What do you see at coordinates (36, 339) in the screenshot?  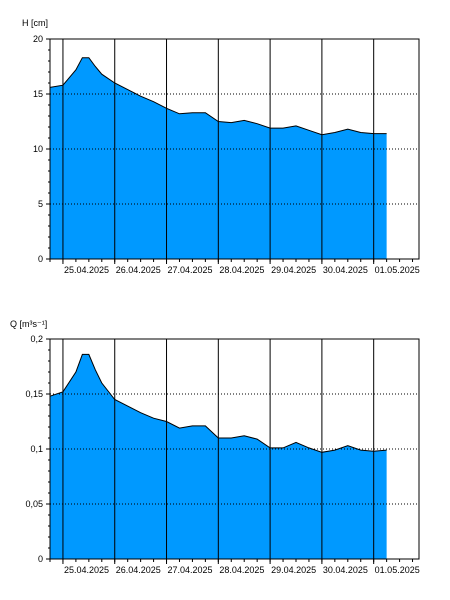 I see `y-tick-label: 0,2` at bounding box center [36, 339].